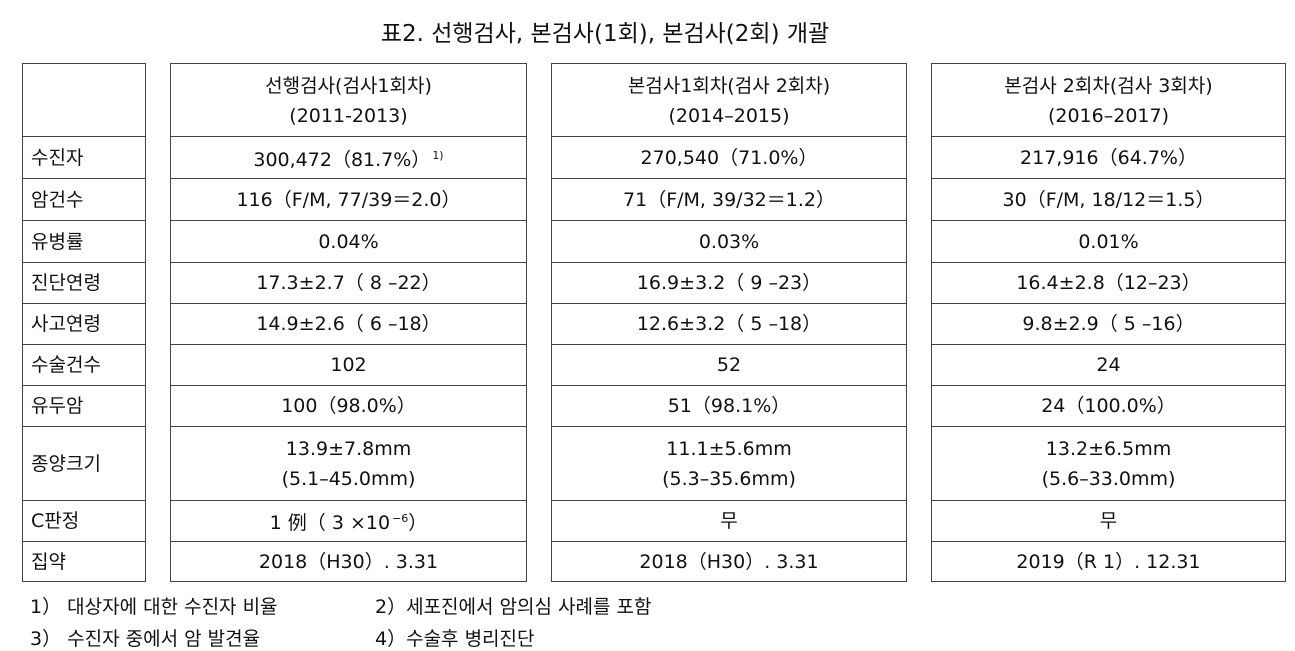 This screenshot has height=651, width=1295. I want to click on cell-text: 16.9±3.2（ 9 –23）, so click(729, 283).